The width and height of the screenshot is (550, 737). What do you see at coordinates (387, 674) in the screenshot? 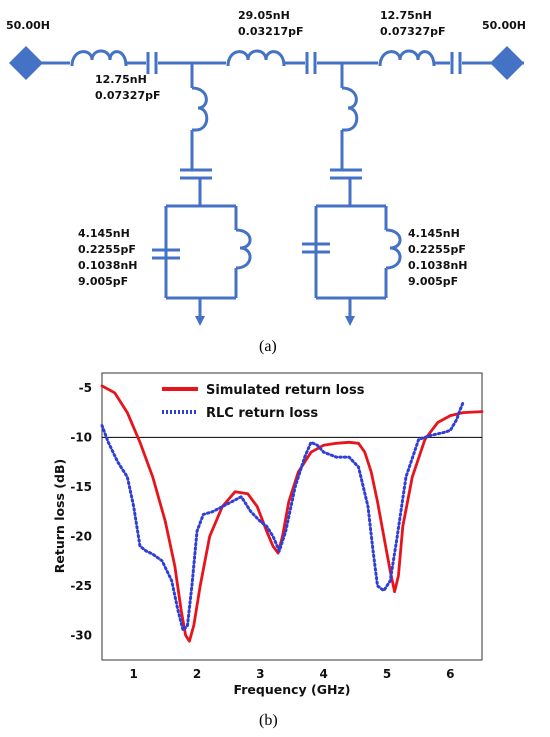
I see `x-tick-label: 5` at bounding box center [387, 674].